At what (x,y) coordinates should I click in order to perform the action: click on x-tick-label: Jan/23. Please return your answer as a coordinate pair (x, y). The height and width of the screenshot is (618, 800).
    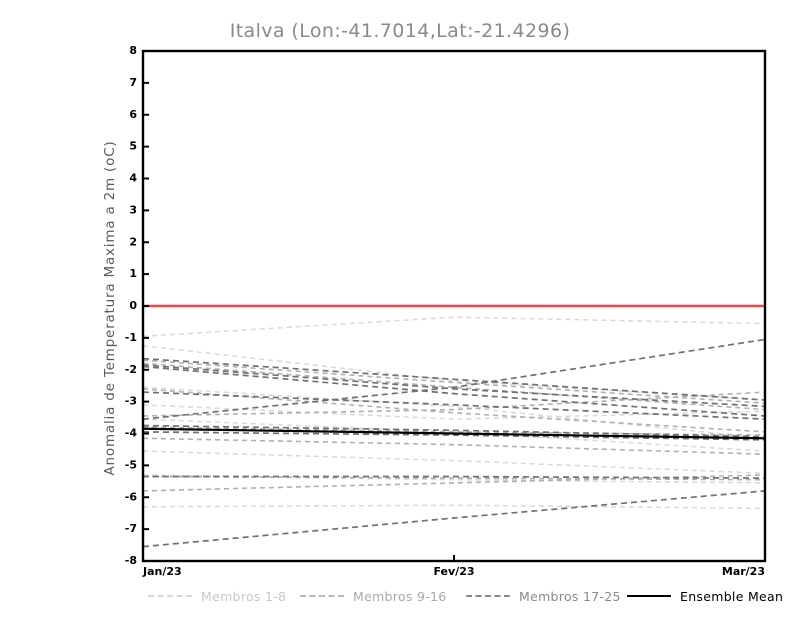
    Looking at the image, I should click on (162, 571).